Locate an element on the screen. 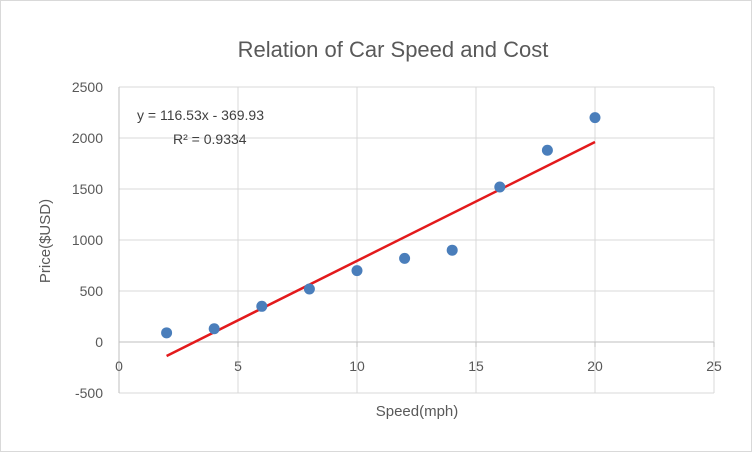  y-tick-label: 2000 is located at coordinates (87, 138).